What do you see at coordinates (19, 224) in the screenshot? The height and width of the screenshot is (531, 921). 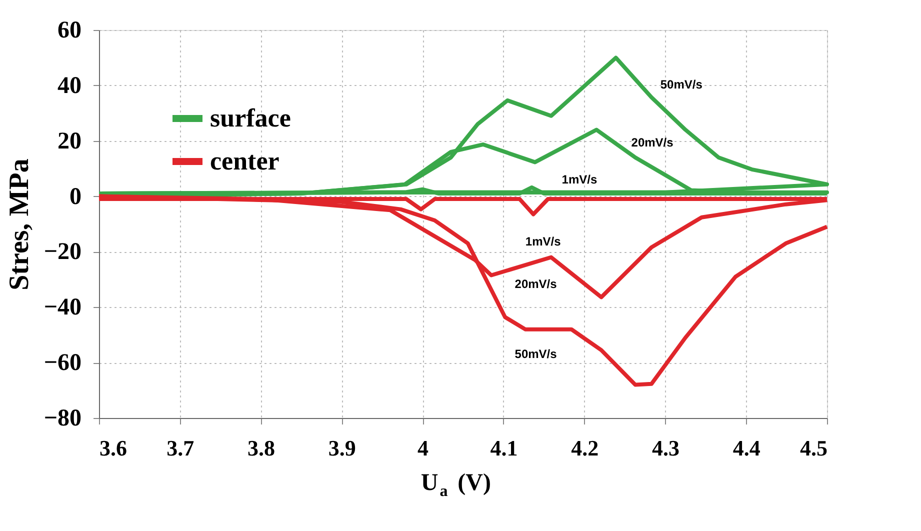 I see `y-axis-title: Stres, MPa` at bounding box center [19, 224].